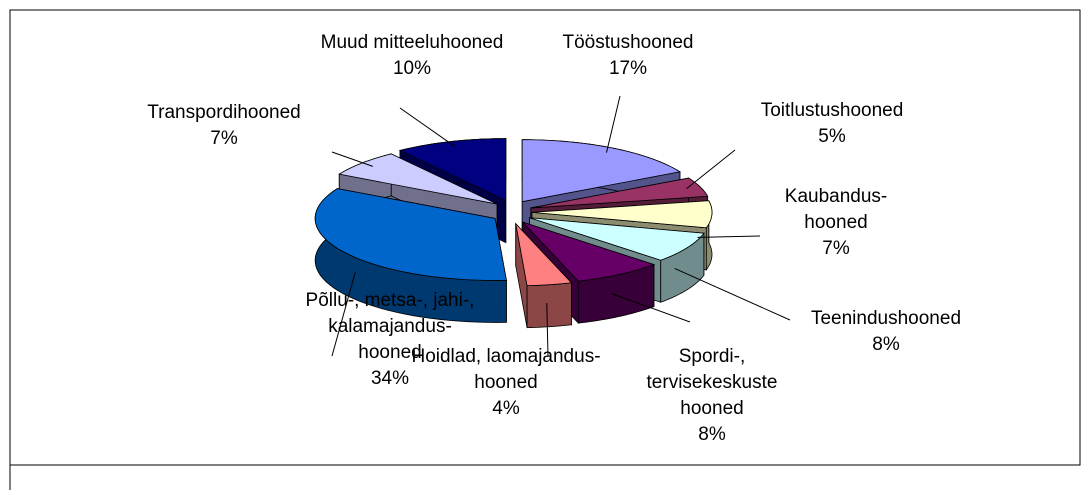  Describe the element at coordinates (390, 300) in the screenshot. I see `label-line: Põllu-, metsa-, jahi-,` at that location.